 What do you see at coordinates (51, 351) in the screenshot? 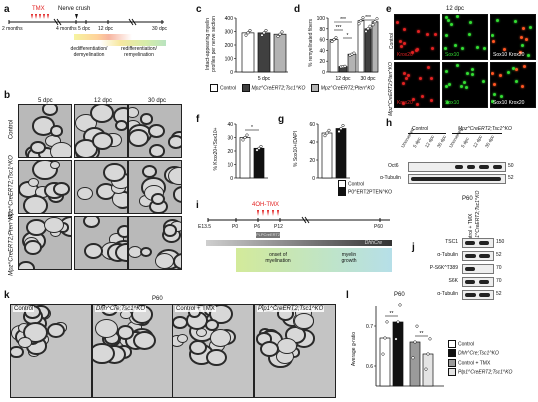
I see `k-micrograph: Control` at bounding box center [51, 351].